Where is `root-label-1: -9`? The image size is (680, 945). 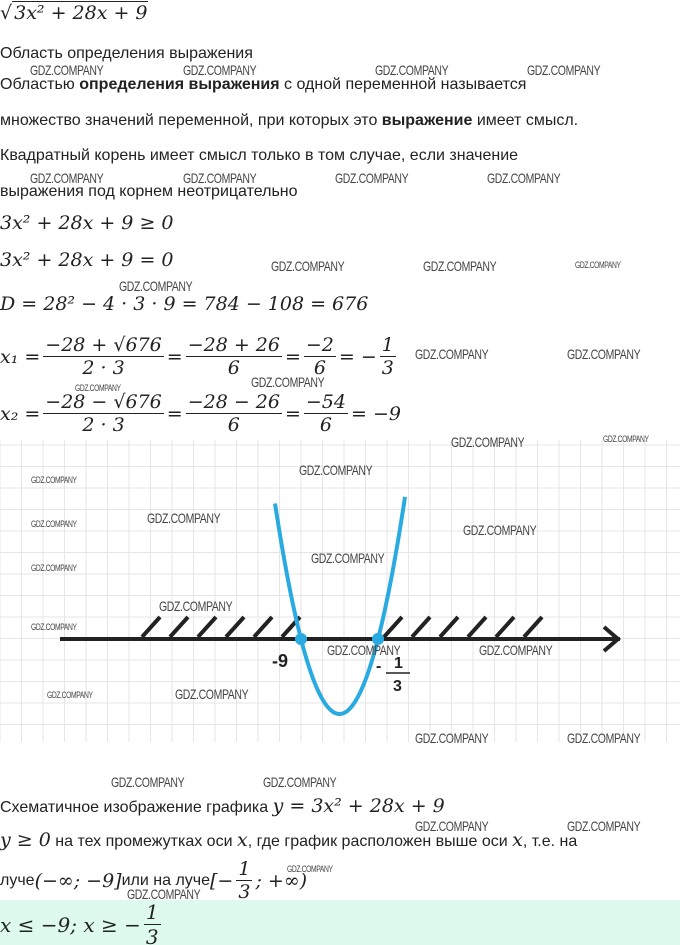
root-label-1: -9 is located at coordinates (280, 661).